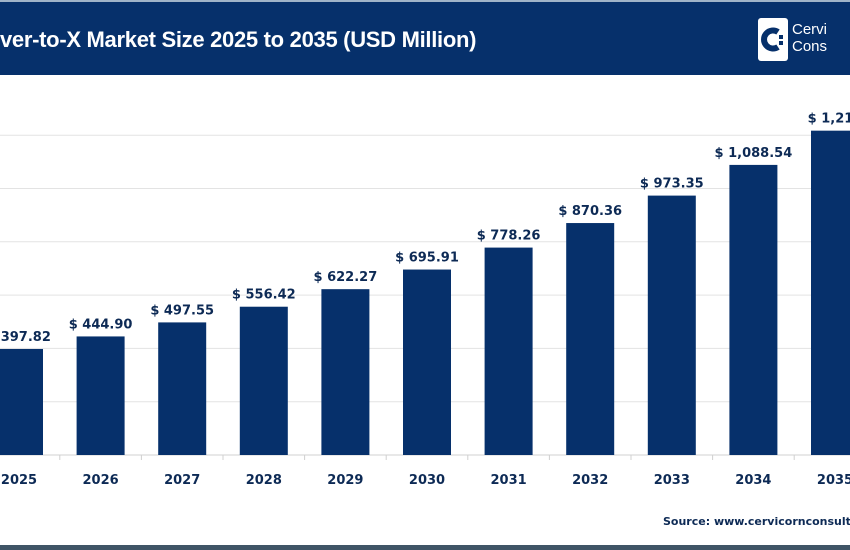  I want to click on data-label-2028: $ 556.42, so click(264, 295).